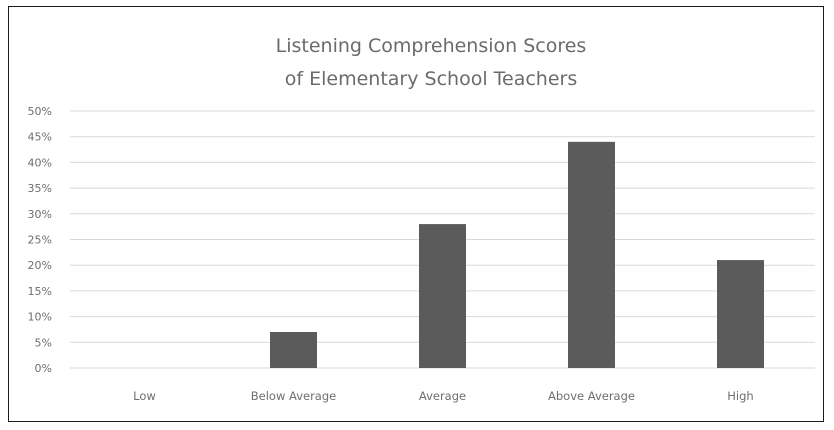  What do you see at coordinates (43, 342) in the screenshot?
I see `y-tick-label: 5%` at bounding box center [43, 342].